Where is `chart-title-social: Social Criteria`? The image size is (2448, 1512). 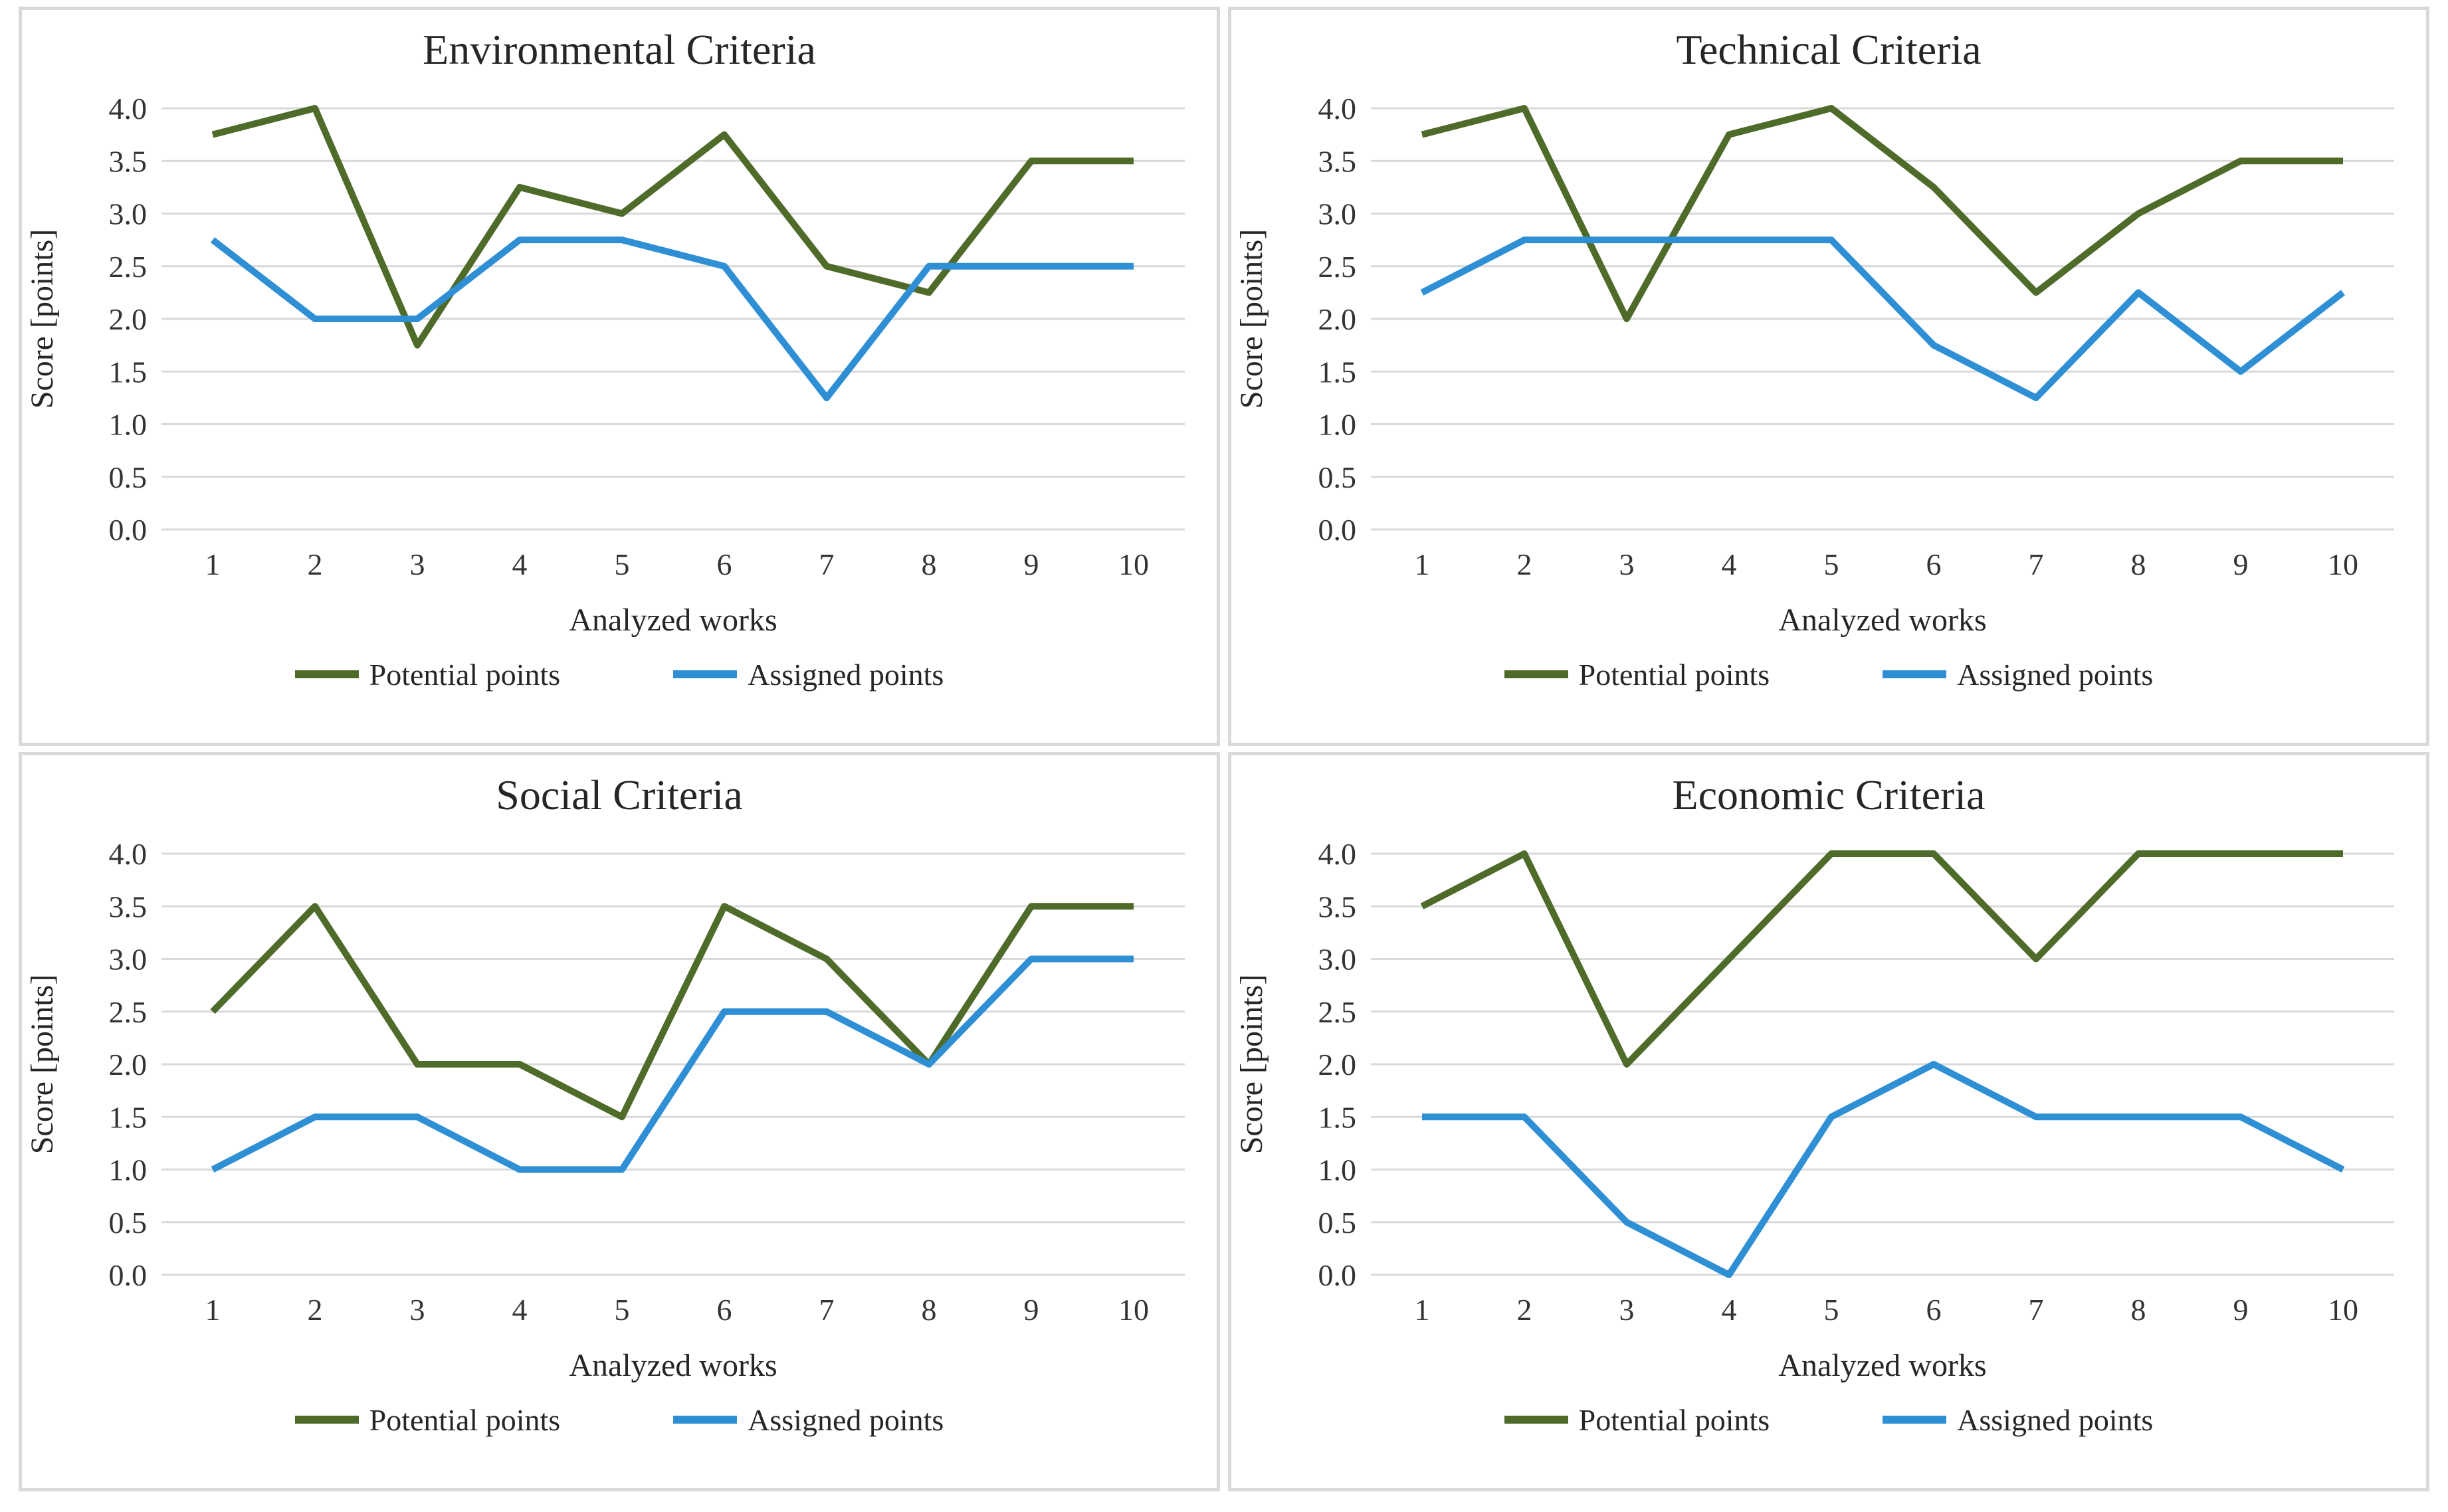 chart-title-social: Social Criteria is located at coordinates (619, 794).